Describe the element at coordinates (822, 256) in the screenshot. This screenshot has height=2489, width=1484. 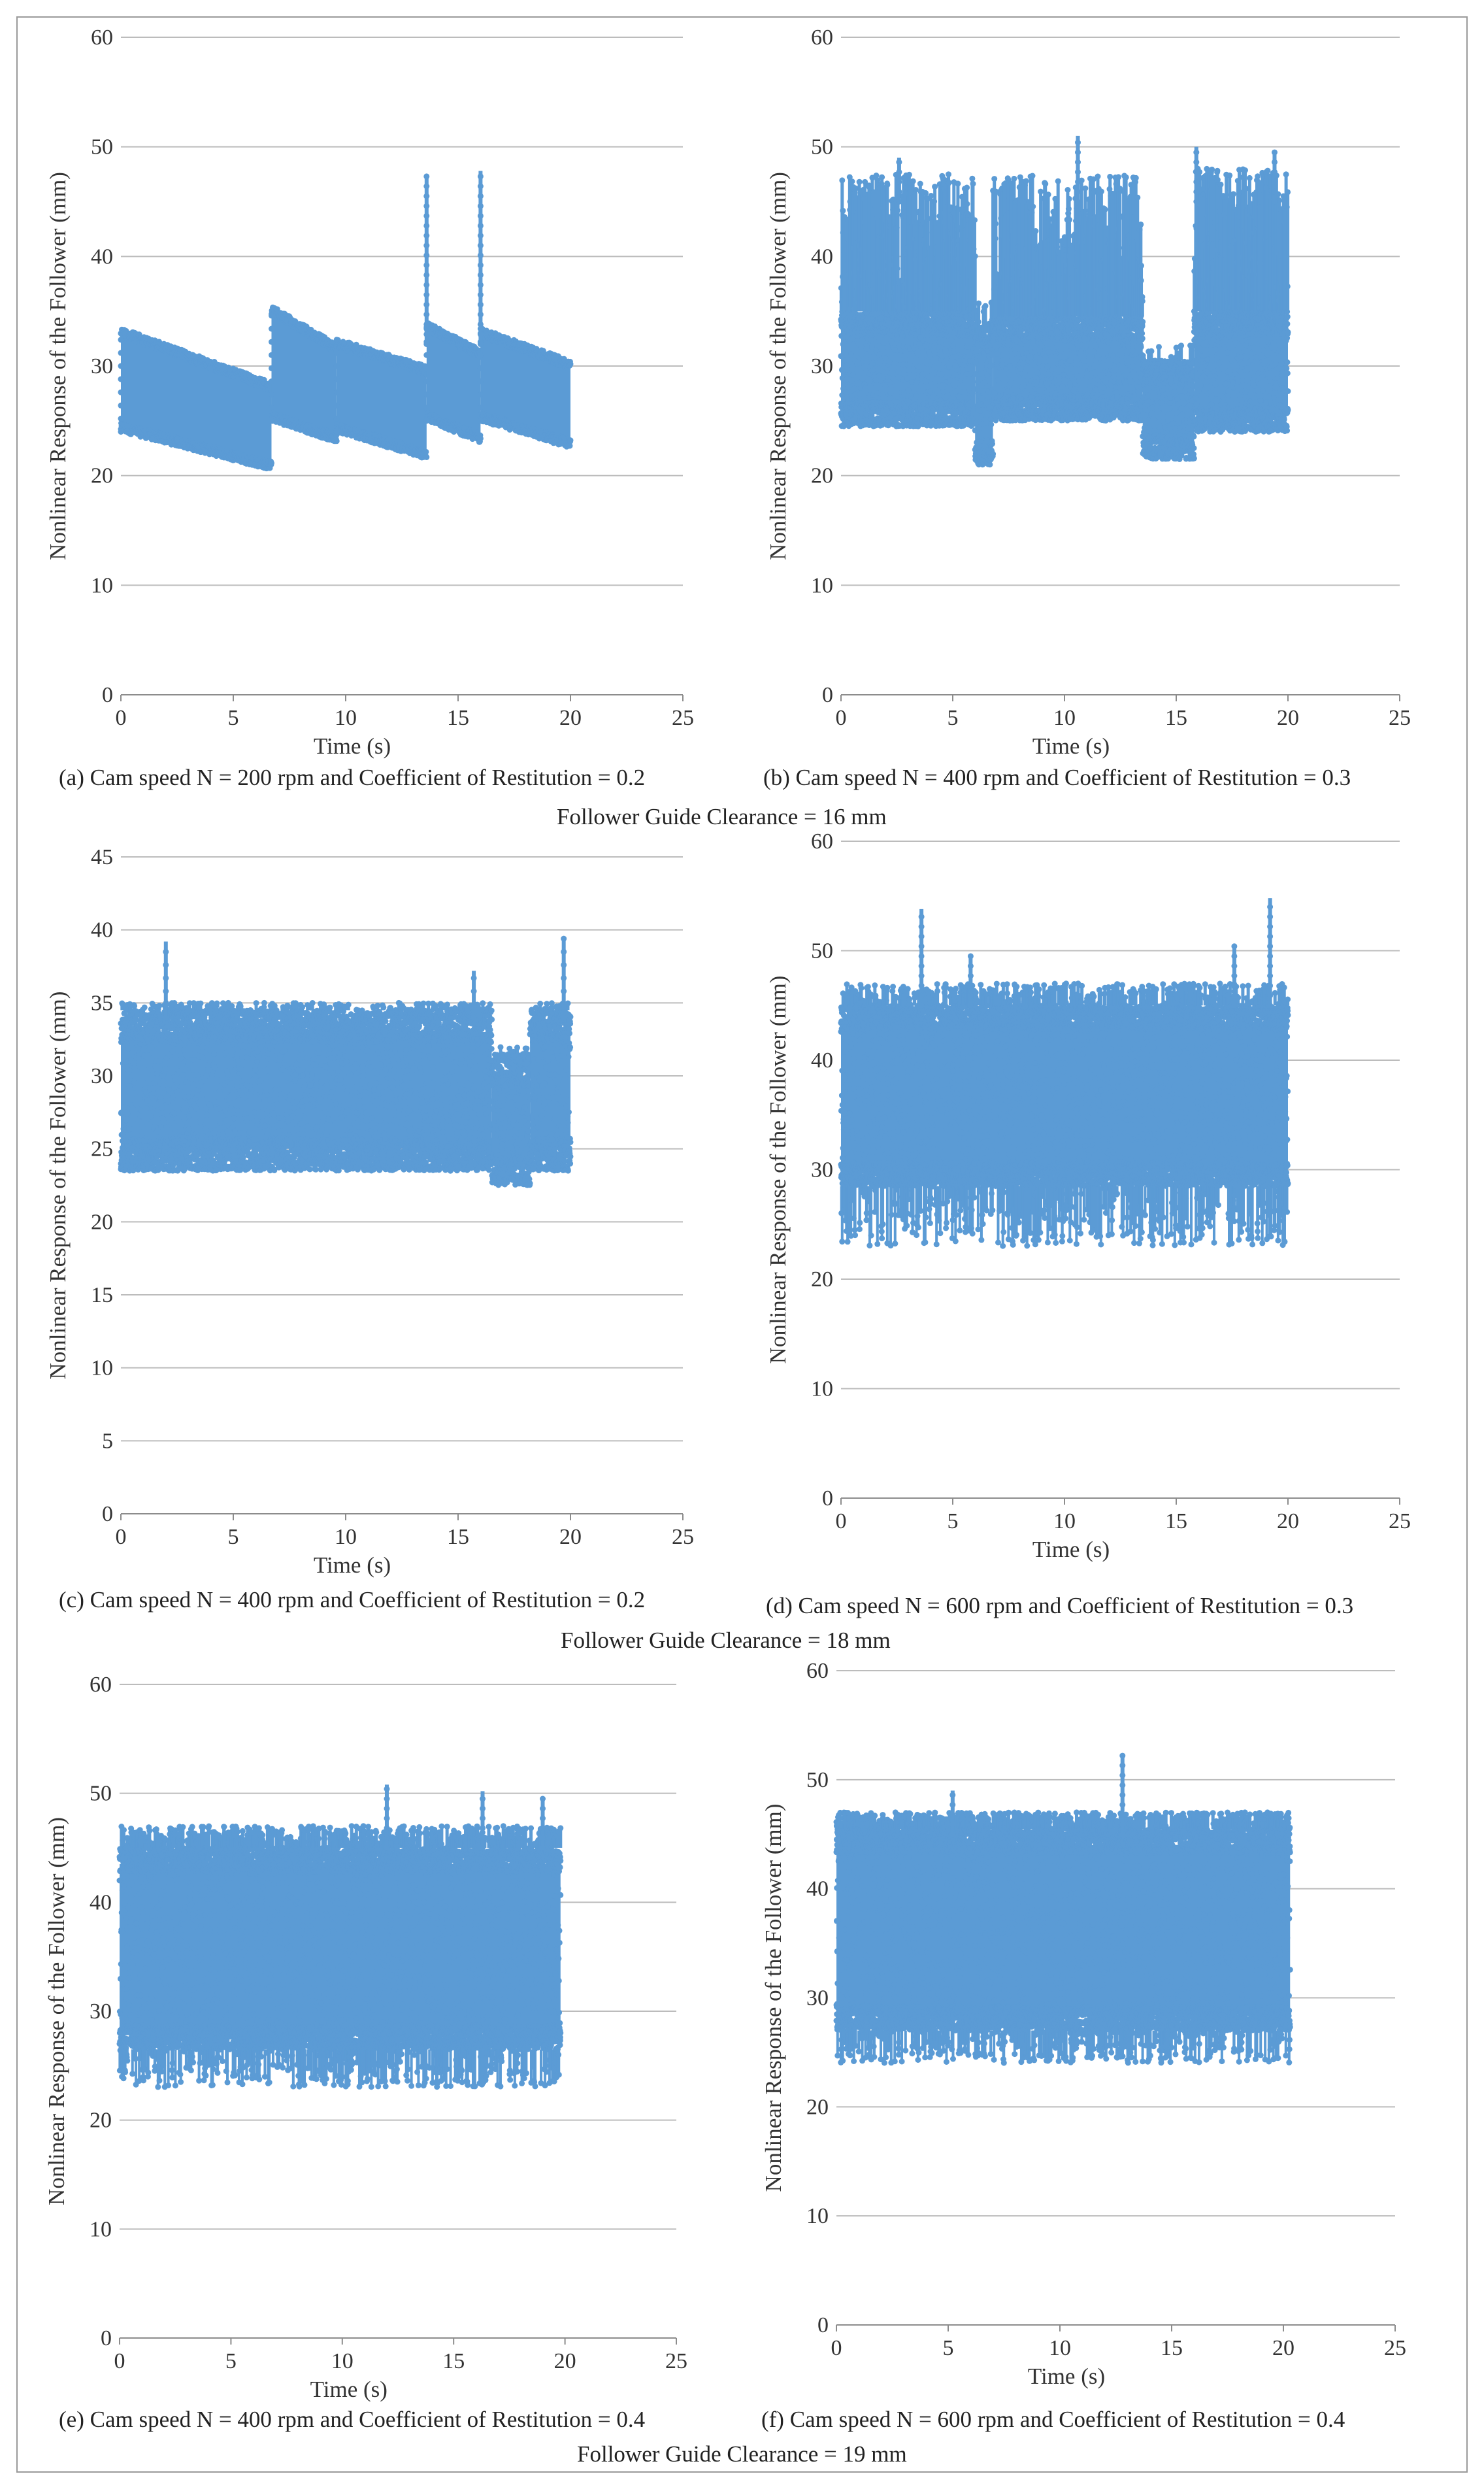
I see `y-tick-label: 40` at that location.